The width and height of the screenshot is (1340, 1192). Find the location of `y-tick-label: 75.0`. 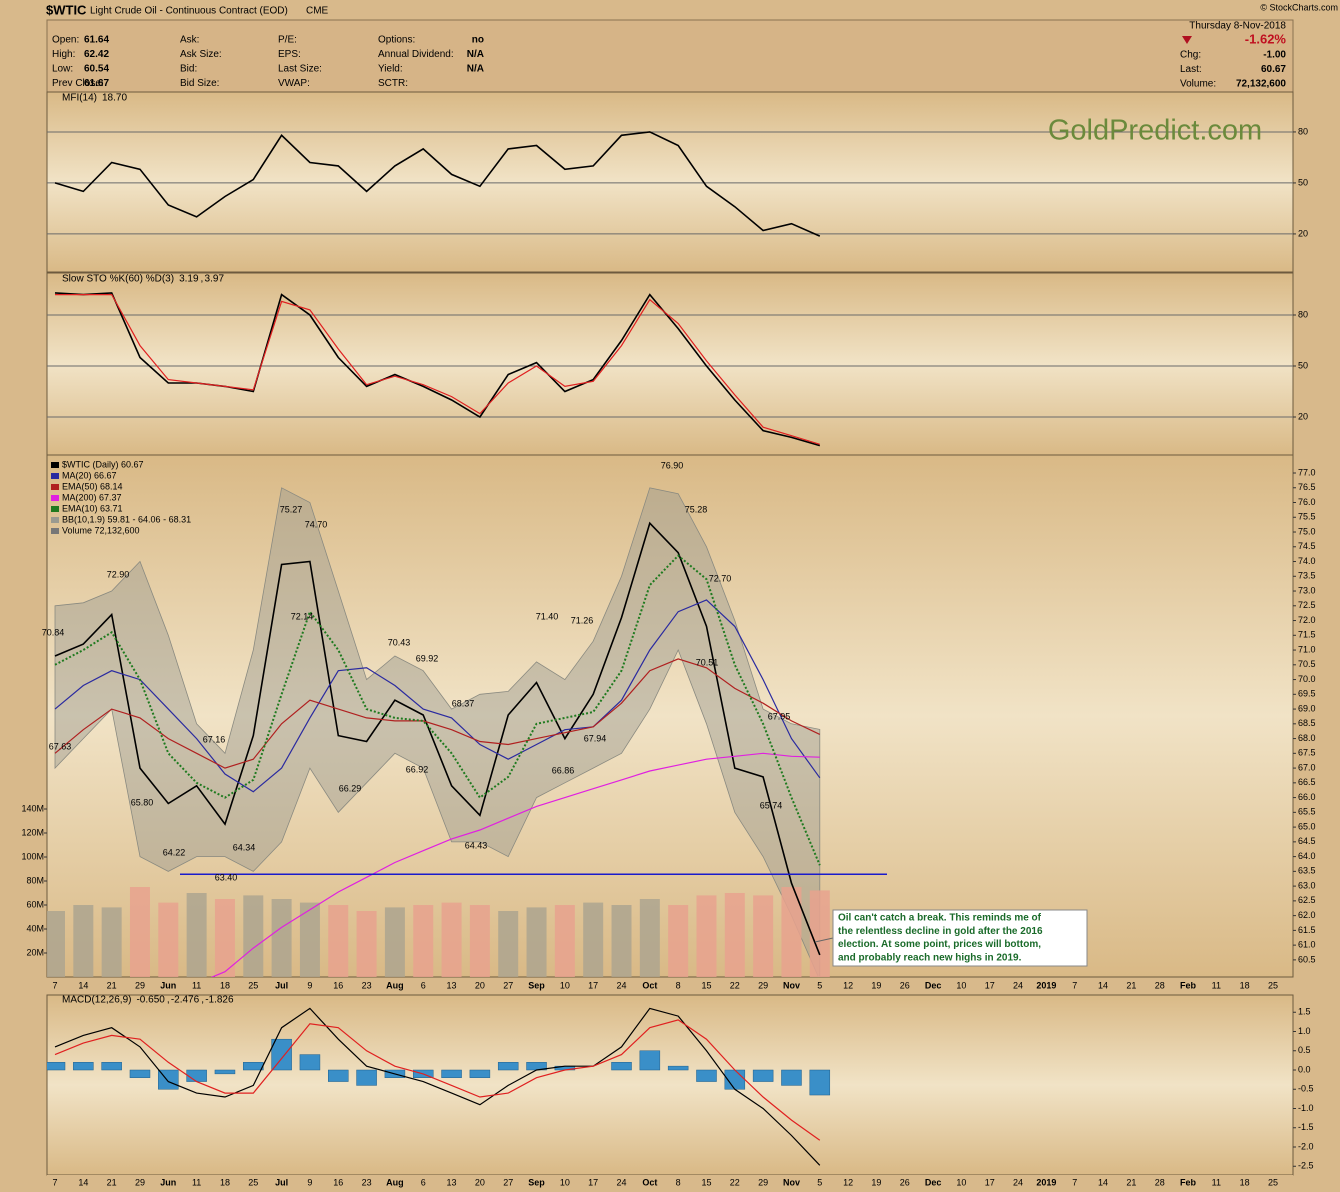

y-tick-label: 75.0 is located at coordinates (1307, 531).